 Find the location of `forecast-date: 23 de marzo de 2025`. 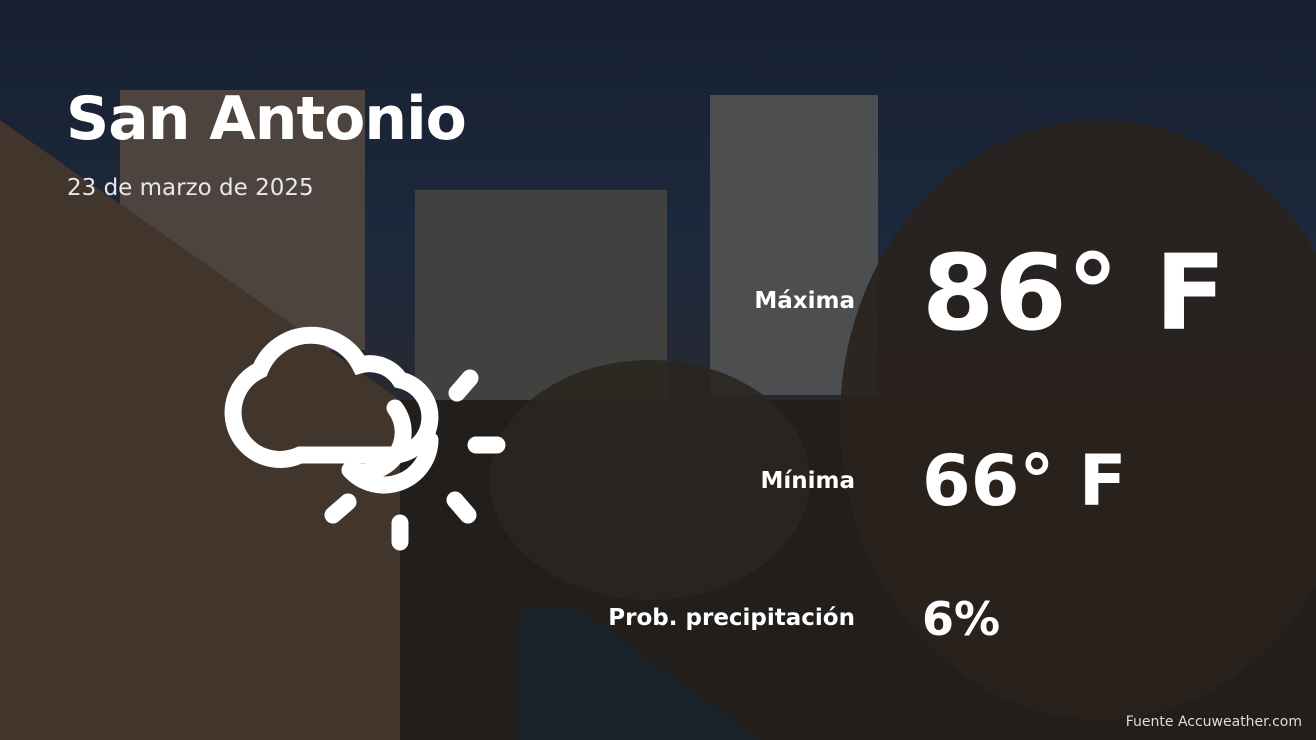

forecast-date: 23 de marzo de 2025 is located at coordinates (190, 188).